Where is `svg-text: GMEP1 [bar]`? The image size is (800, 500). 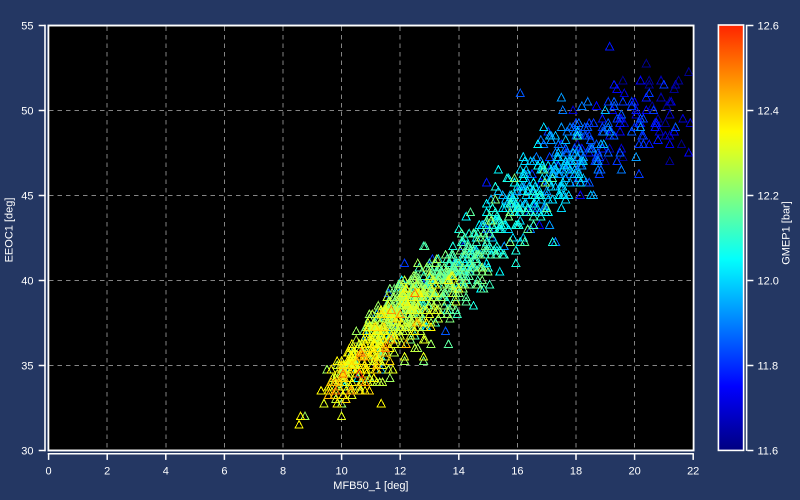
svg-text: GMEP1 [bar] is located at coordinates (787, 233).